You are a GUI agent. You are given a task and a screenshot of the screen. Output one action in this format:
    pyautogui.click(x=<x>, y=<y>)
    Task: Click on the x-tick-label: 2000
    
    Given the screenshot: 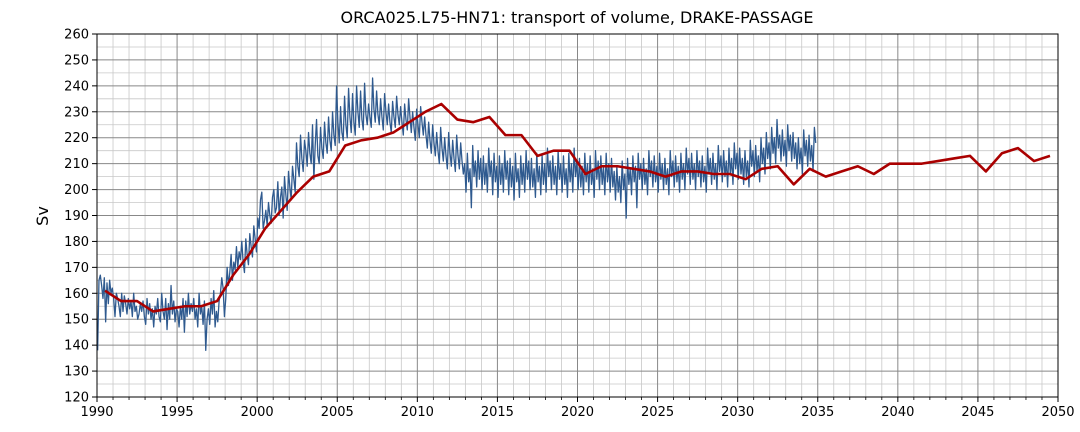 What is the action you would take?
    pyautogui.click(x=257, y=412)
    